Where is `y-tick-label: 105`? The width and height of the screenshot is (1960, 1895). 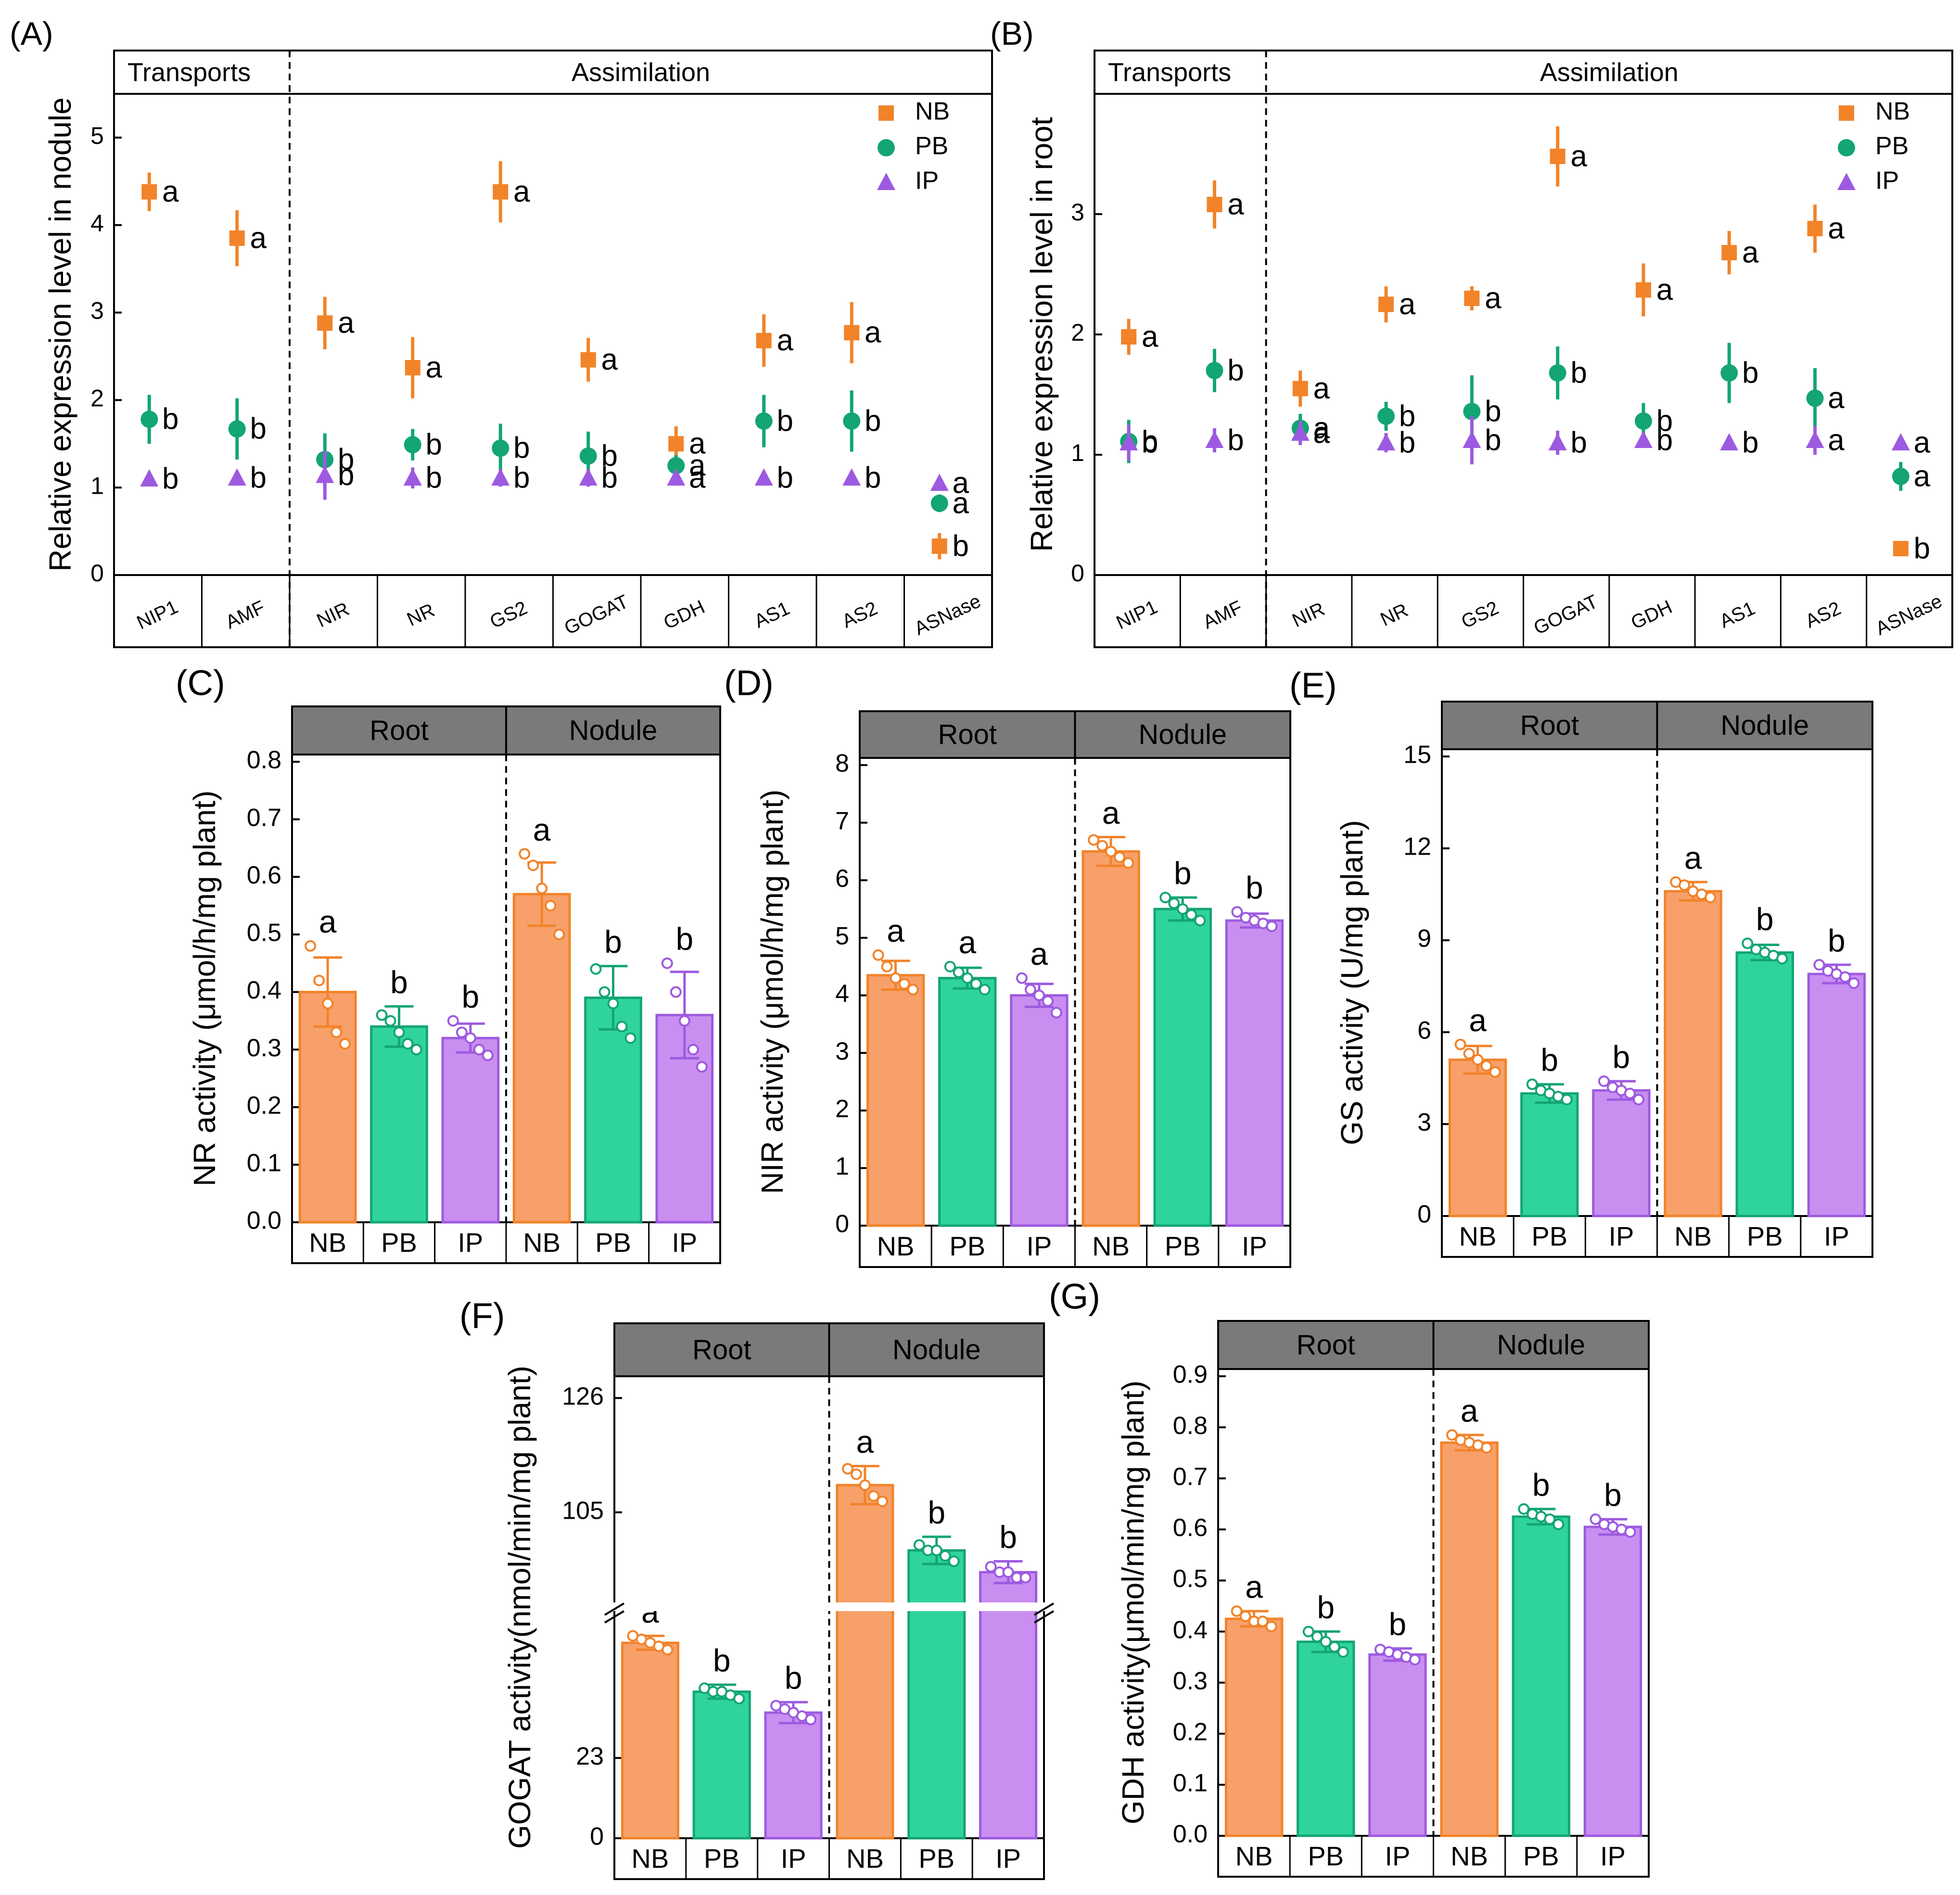
y-tick-label: 105 is located at coordinates (583, 1510).